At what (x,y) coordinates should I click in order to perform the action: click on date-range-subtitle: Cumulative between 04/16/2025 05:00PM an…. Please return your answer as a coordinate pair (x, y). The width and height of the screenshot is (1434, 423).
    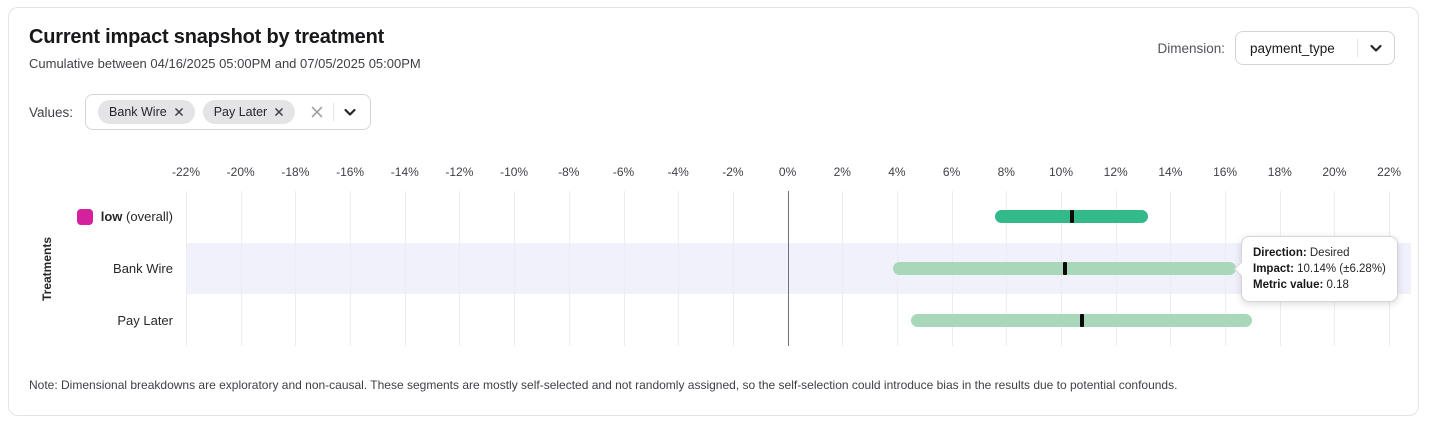
    Looking at the image, I should click on (225, 63).